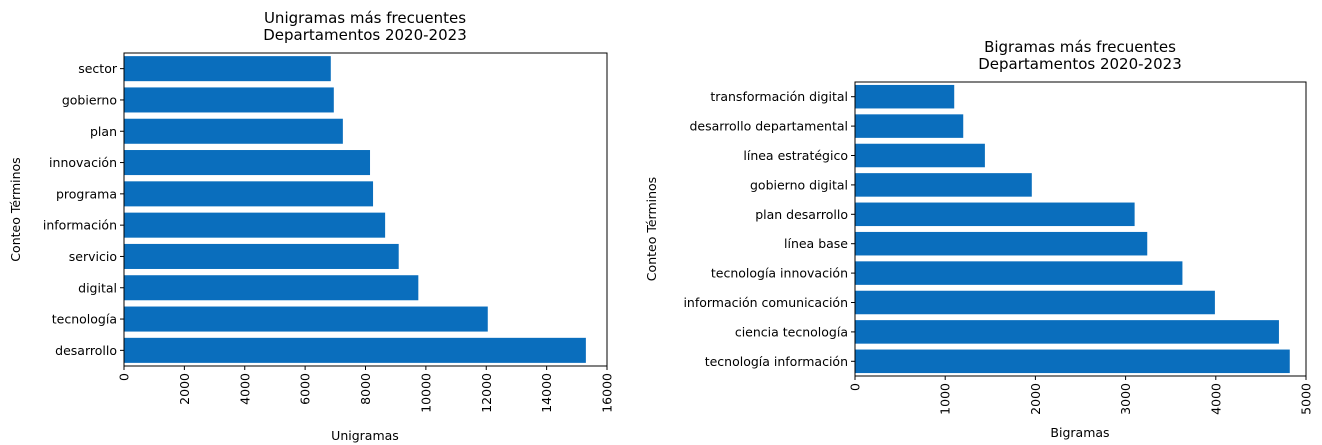 Image resolution: width=1322 pixels, height=445 pixels. I want to click on category-label: programa, so click(86, 193).